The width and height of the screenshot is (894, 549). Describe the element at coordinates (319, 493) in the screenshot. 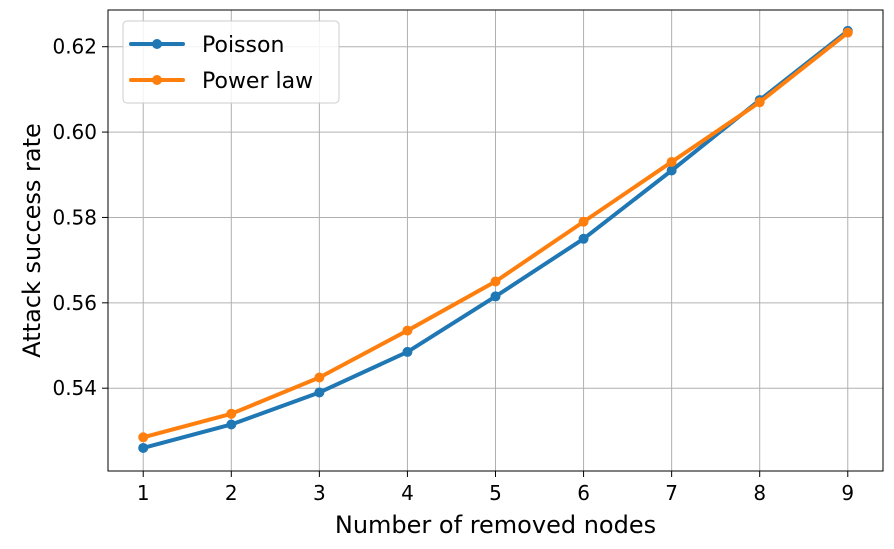

I see `x-tick-label: 3` at that location.